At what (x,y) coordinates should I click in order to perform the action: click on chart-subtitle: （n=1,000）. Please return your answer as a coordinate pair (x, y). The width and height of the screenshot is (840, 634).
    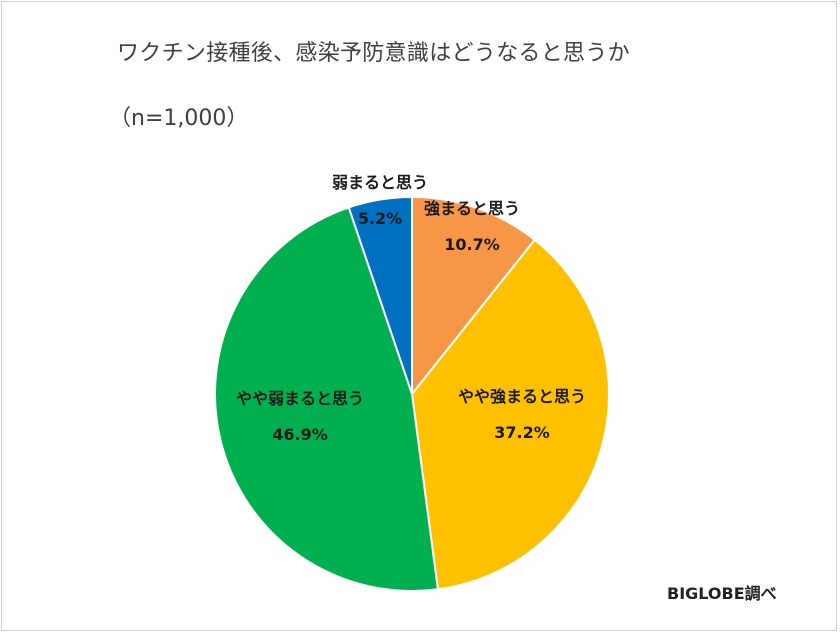
    Looking at the image, I should click on (179, 118).